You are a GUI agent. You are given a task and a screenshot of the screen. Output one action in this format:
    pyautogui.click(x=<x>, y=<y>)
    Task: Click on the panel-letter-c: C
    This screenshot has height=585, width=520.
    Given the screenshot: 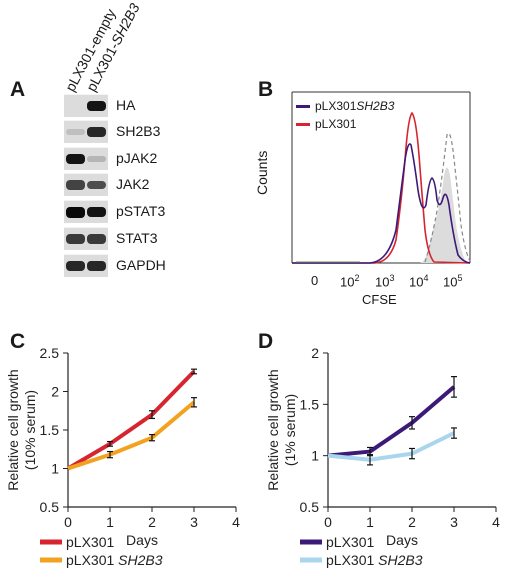 What is the action you would take?
    pyautogui.click(x=18, y=341)
    